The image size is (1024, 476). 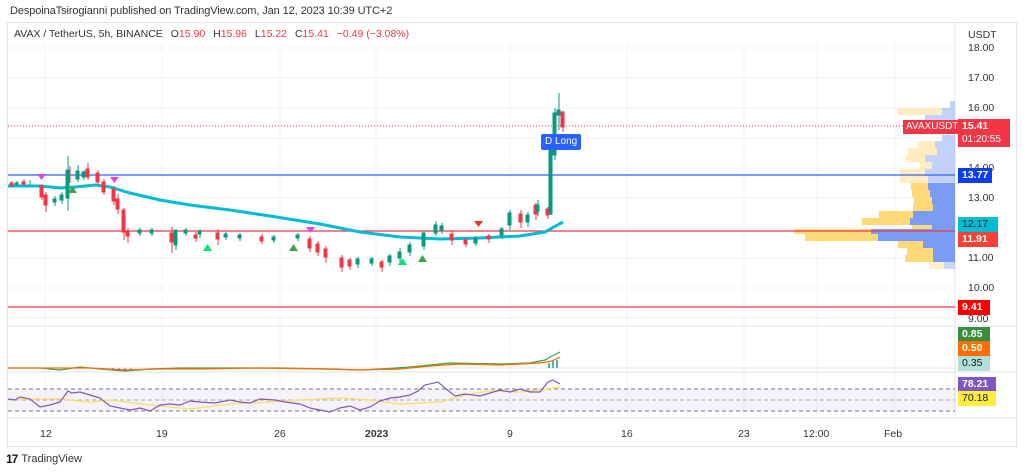 What do you see at coordinates (977, 384) in the screenshot?
I see `rsi-value-tag: 78.21` at bounding box center [977, 384].